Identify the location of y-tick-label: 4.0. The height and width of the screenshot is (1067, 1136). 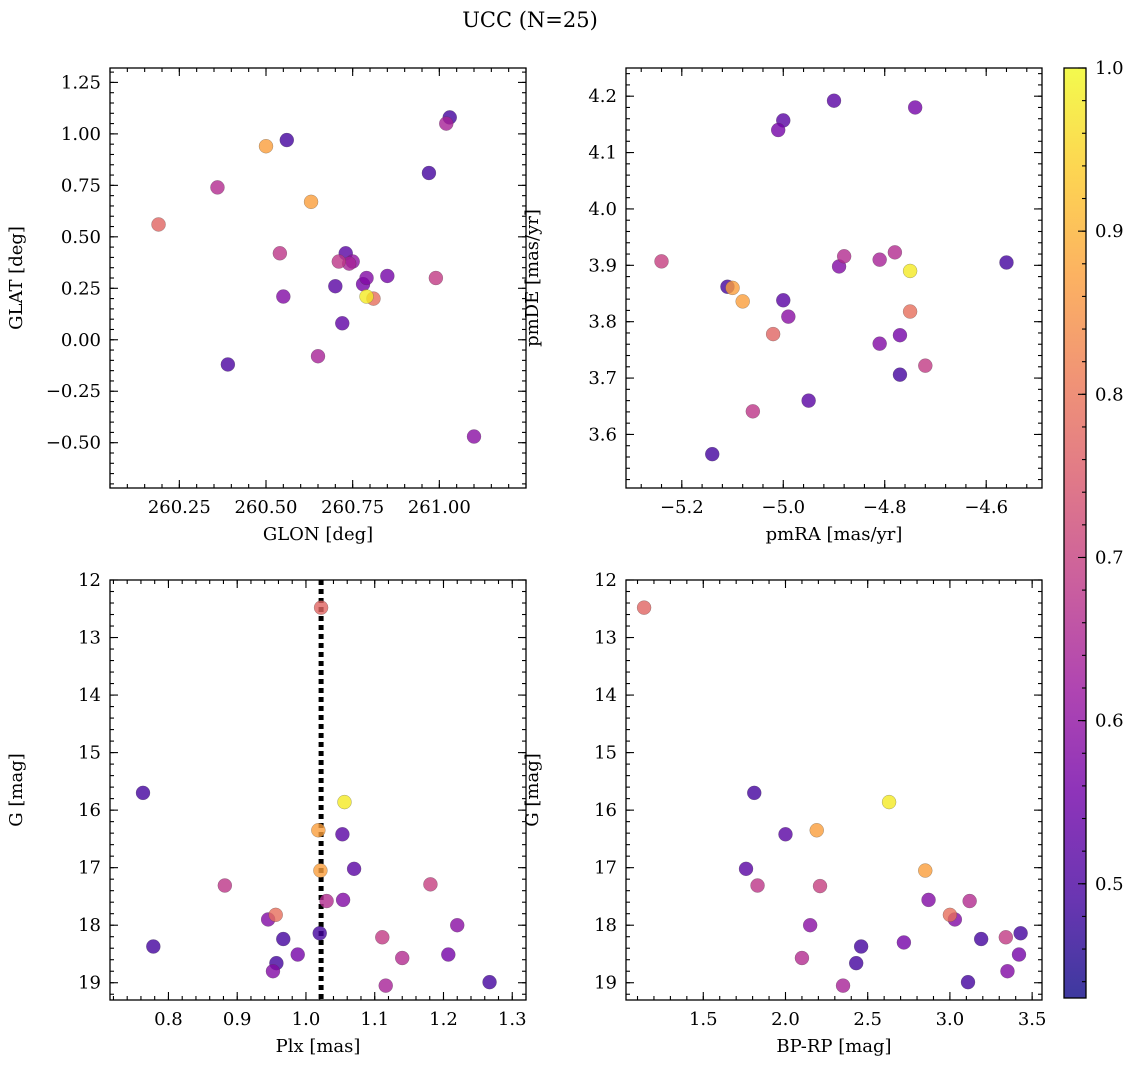
(602, 209).